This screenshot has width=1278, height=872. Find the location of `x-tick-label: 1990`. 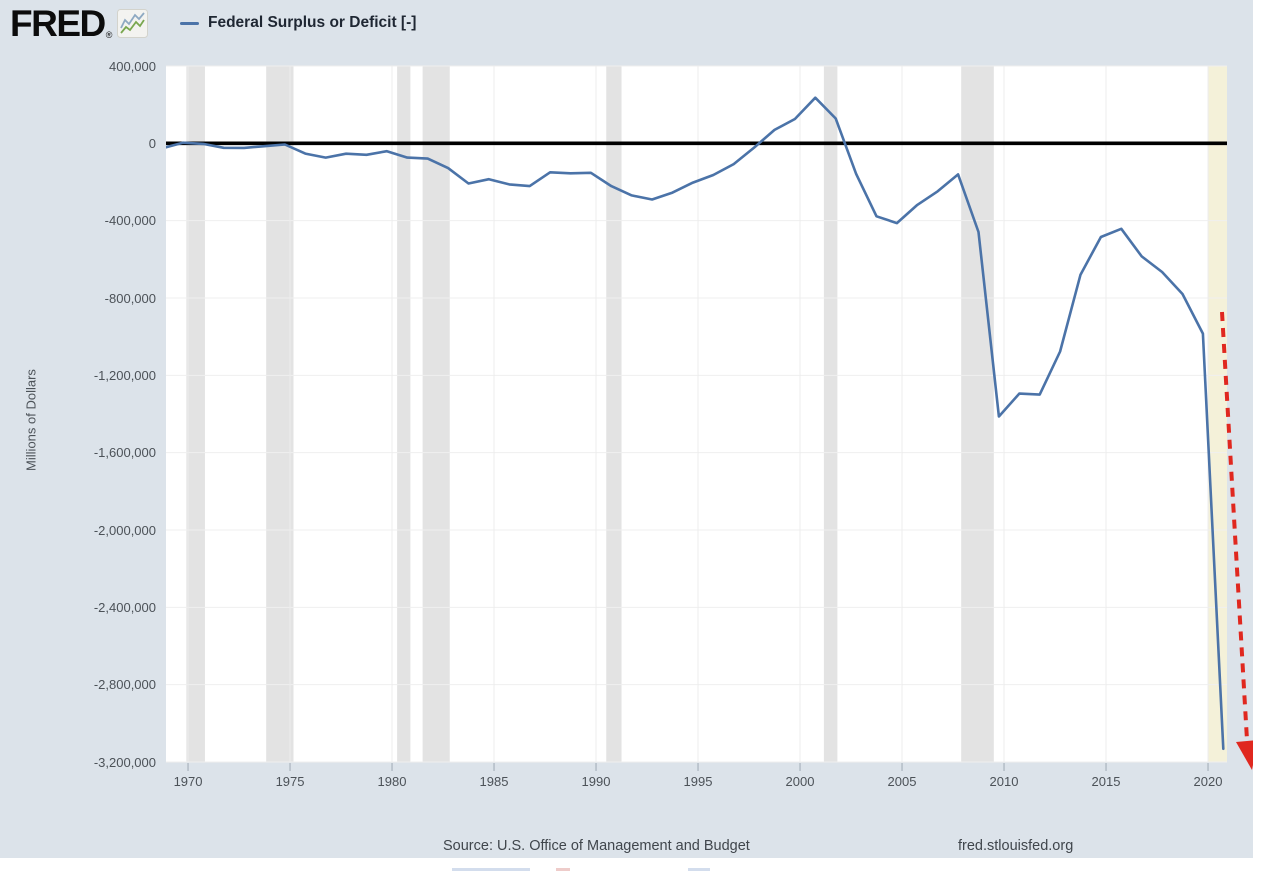

x-tick-label: 1990 is located at coordinates (596, 781).